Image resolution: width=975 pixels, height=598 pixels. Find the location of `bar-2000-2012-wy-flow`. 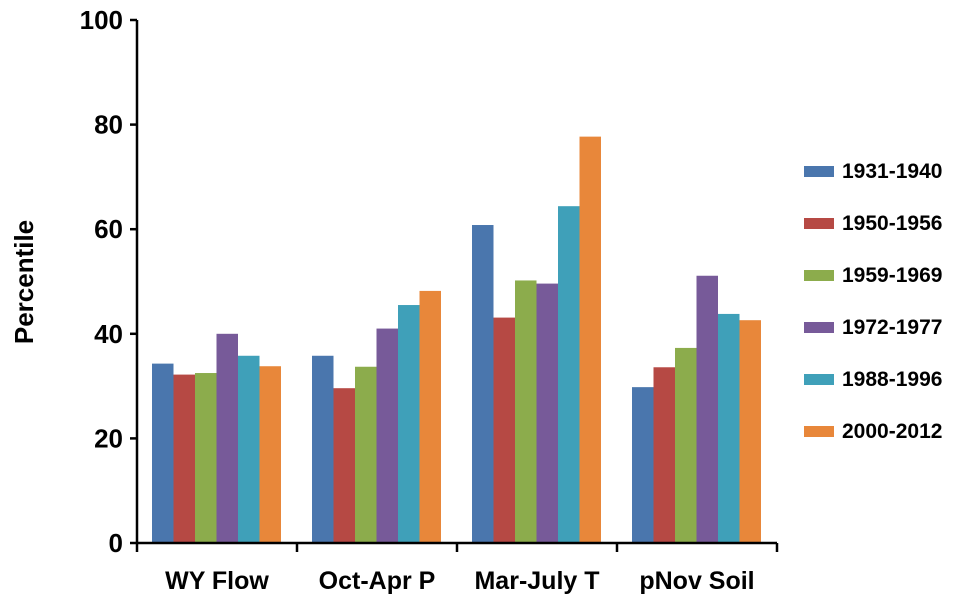

bar-2000-2012-wy-flow is located at coordinates (270, 454).